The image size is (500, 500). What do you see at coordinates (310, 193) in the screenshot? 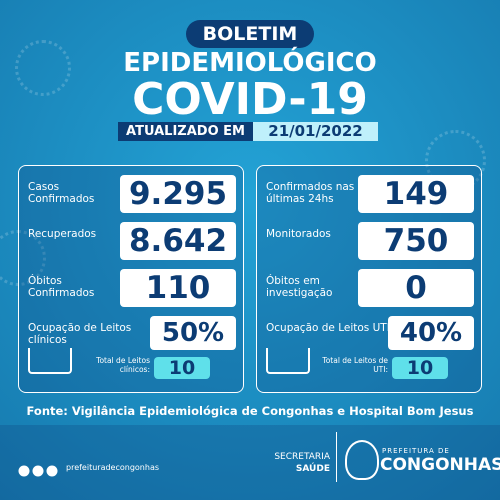
I see `row-label: Confirmados nas últimas 24hs` at bounding box center [310, 193].